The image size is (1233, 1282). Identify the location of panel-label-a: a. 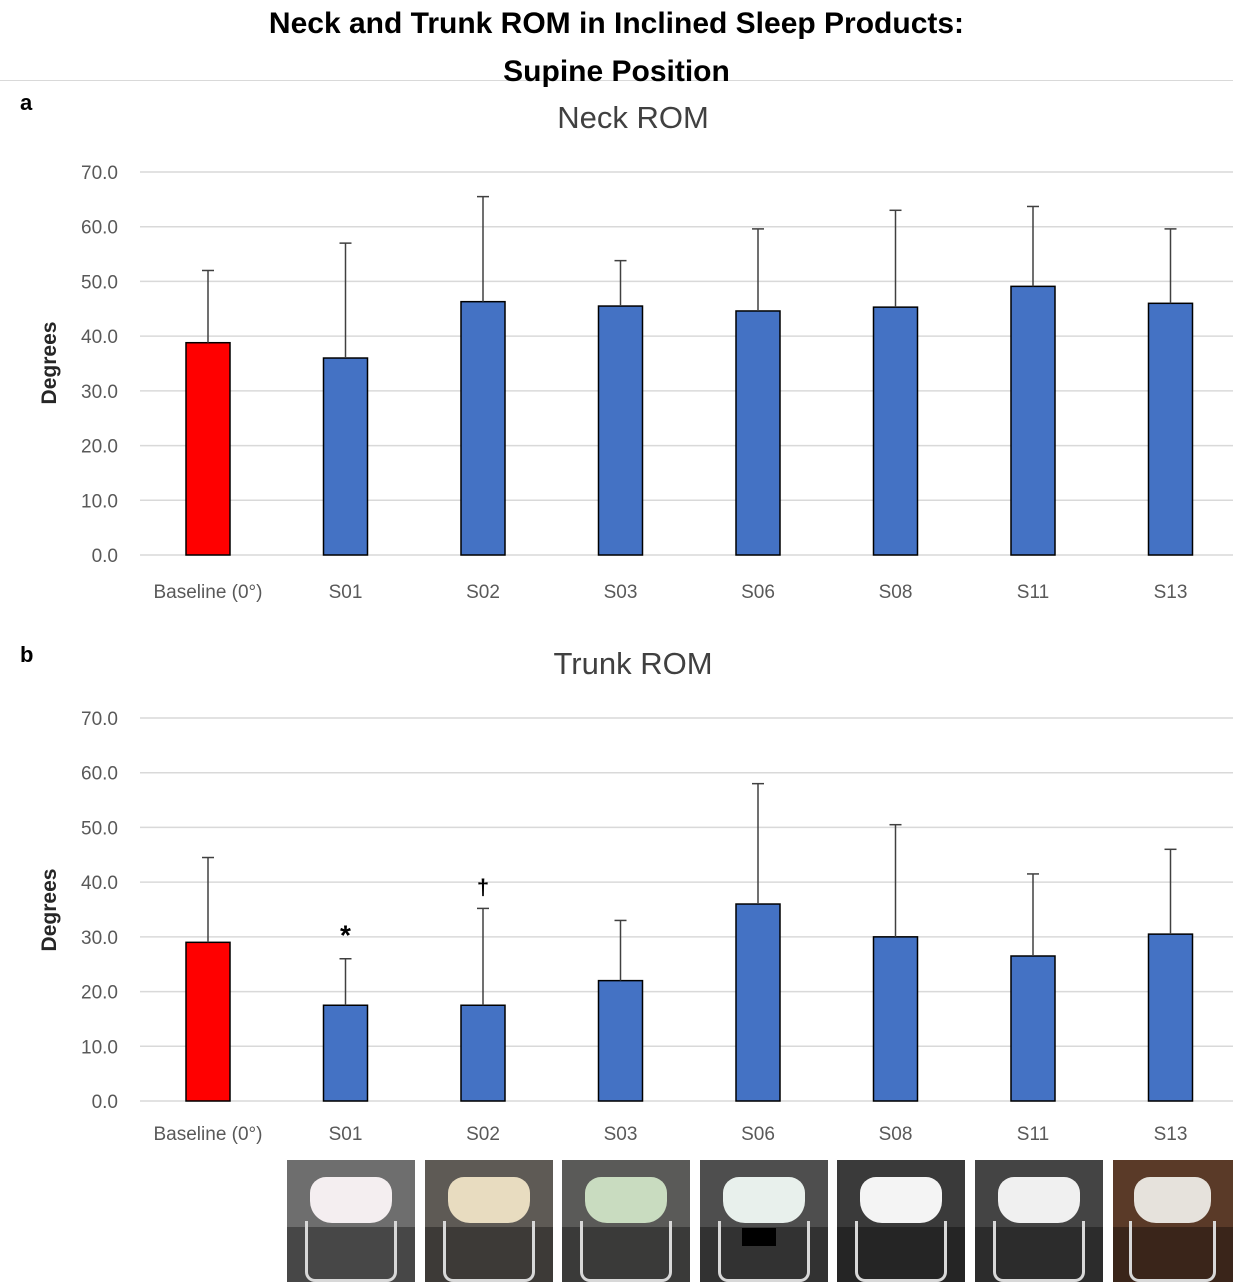
(26, 102).